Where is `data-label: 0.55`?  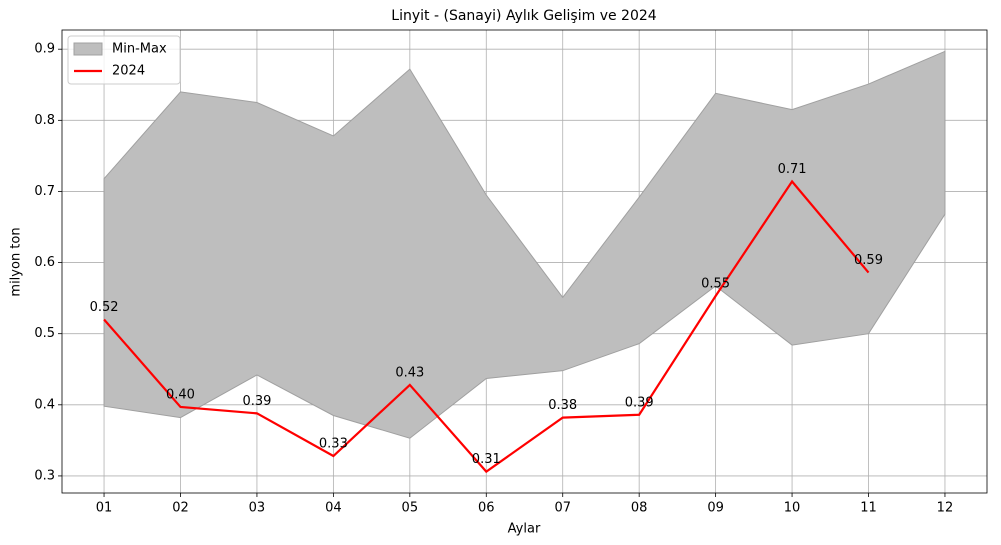
data-label: 0.55 is located at coordinates (715, 283).